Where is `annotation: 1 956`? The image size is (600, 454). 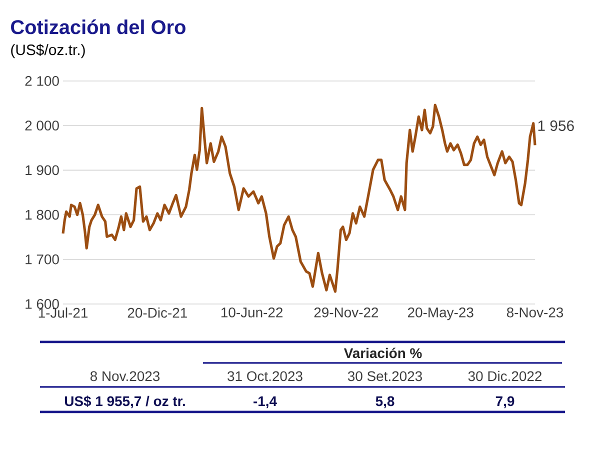 annotation: 1 956 is located at coordinates (556, 126).